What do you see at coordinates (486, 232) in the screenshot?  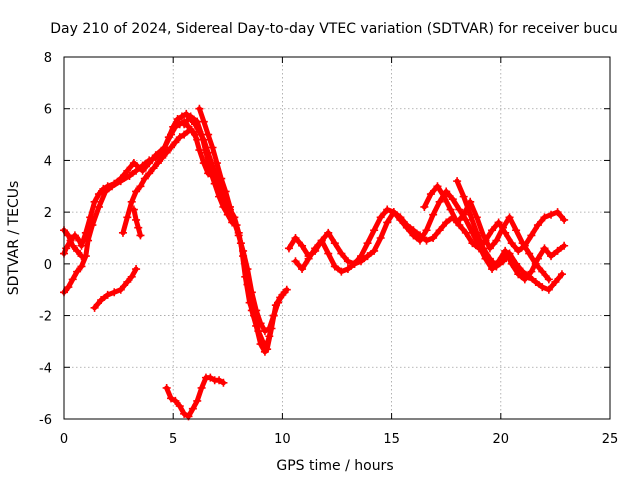 I see `series-line` at bounding box center [486, 232].